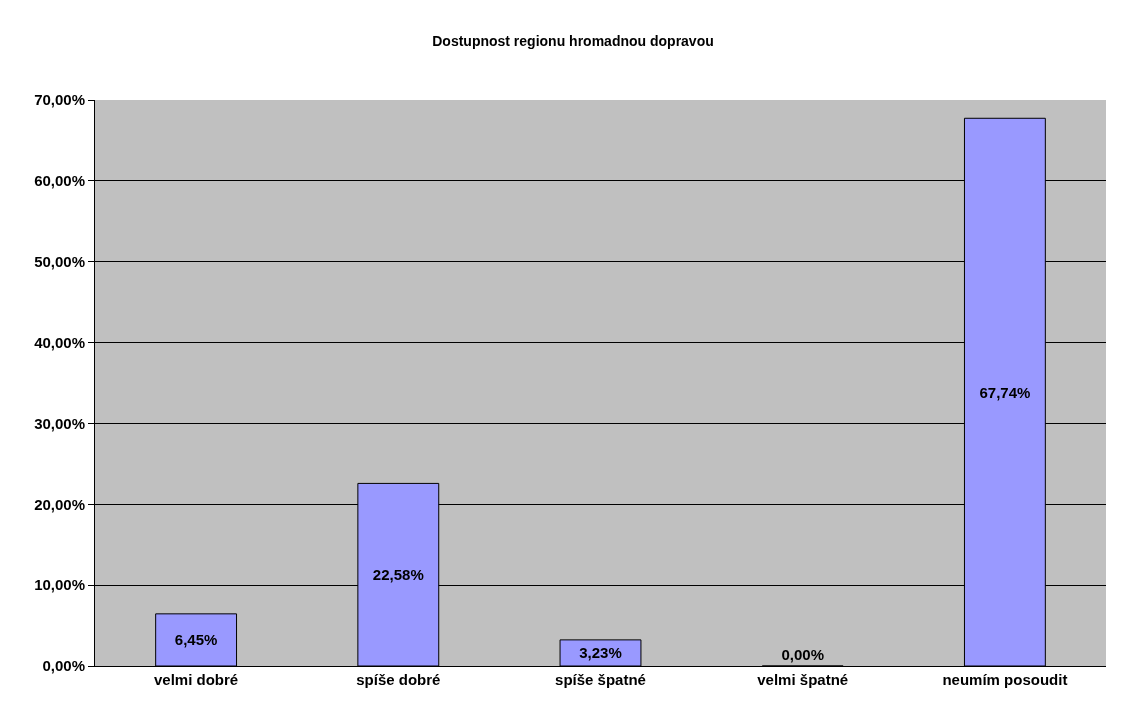 This screenshot has height=716, width=1146. I want to click on data-label: 6,45%, so click(196, 640).